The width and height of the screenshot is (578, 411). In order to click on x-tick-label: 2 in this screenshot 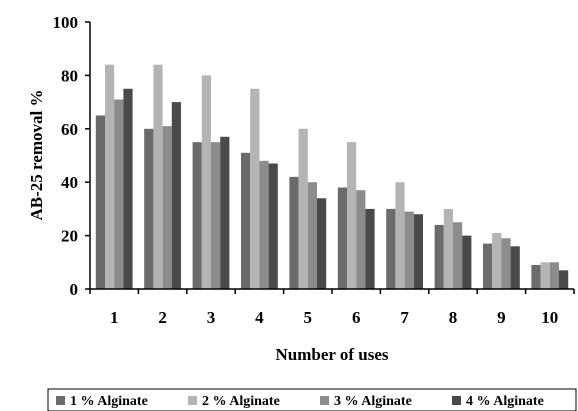, I will do `click(162, 317)`.